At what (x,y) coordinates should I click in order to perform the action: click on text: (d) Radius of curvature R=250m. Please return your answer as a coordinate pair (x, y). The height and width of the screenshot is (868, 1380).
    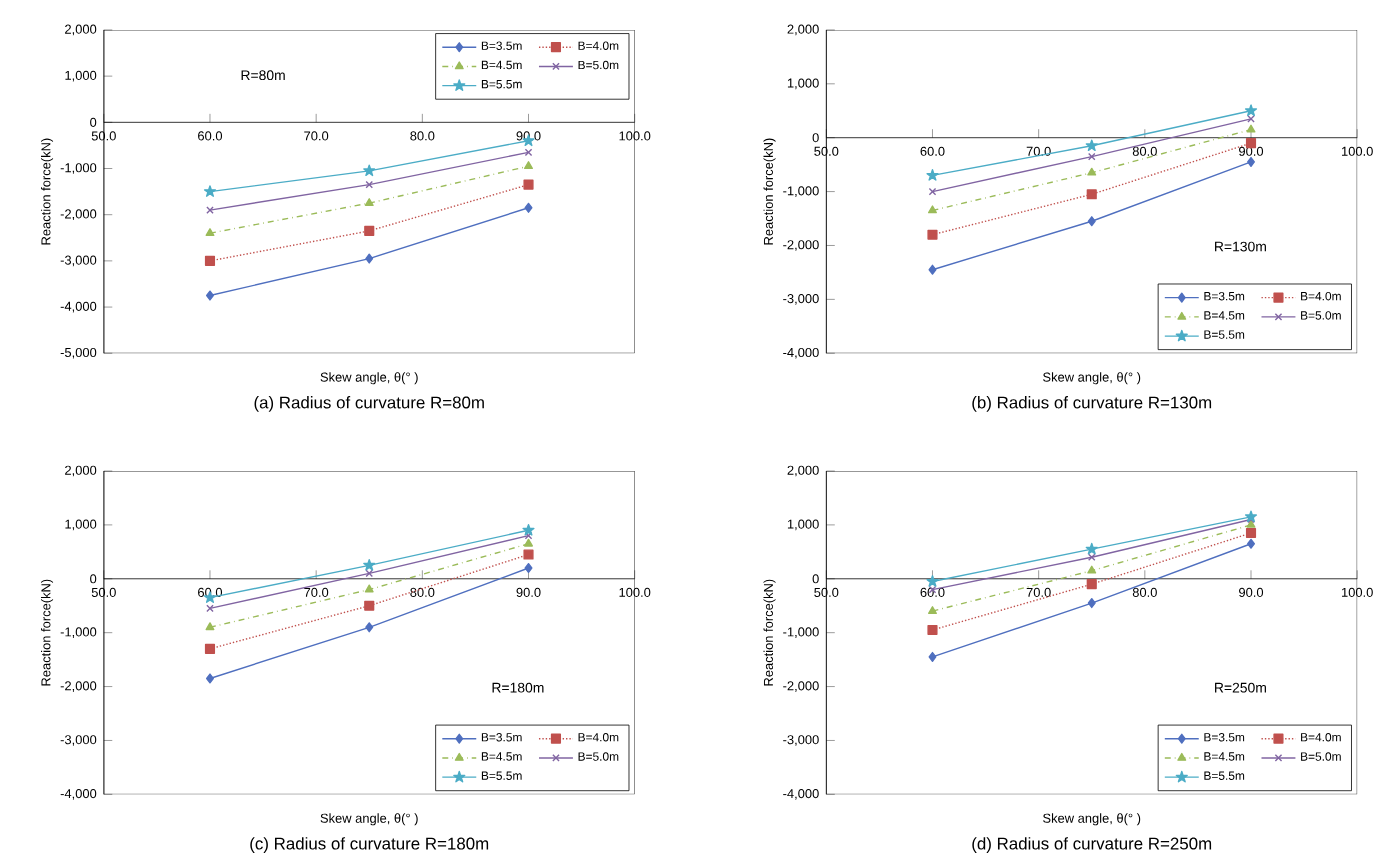
    Looking at the image, I should click on (1092, 845).